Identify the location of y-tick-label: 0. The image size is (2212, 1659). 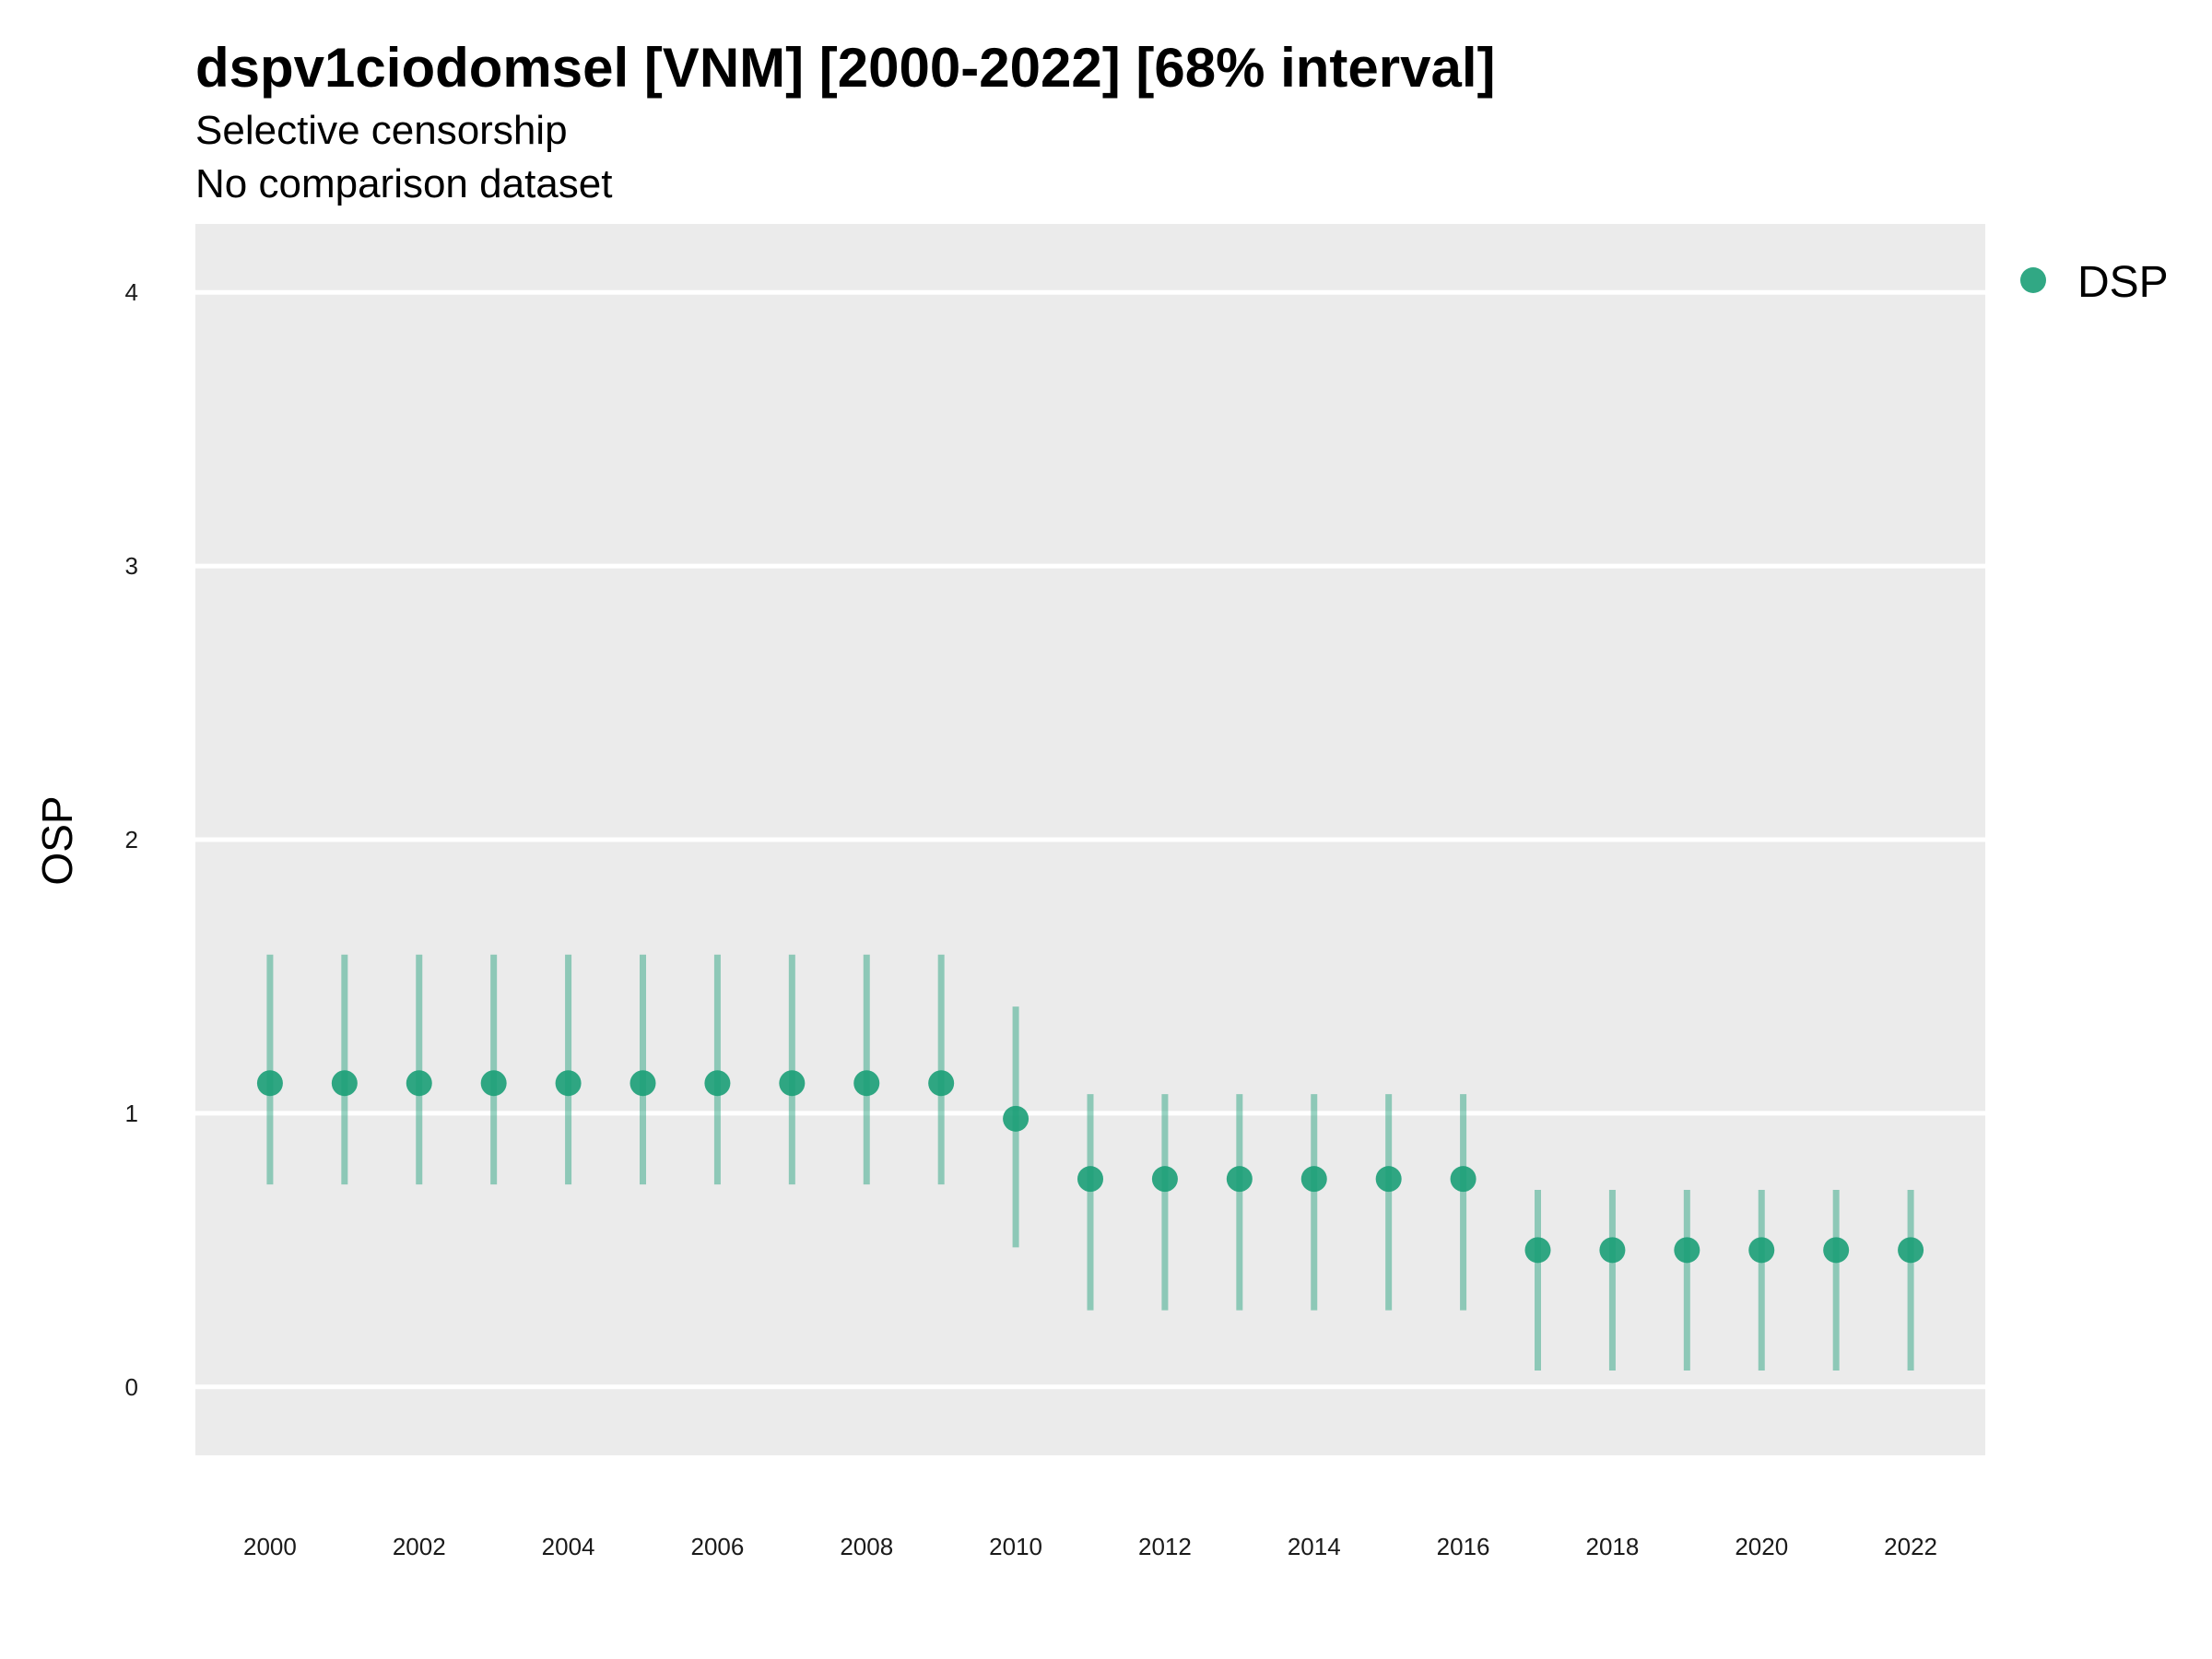
(131, 1387).